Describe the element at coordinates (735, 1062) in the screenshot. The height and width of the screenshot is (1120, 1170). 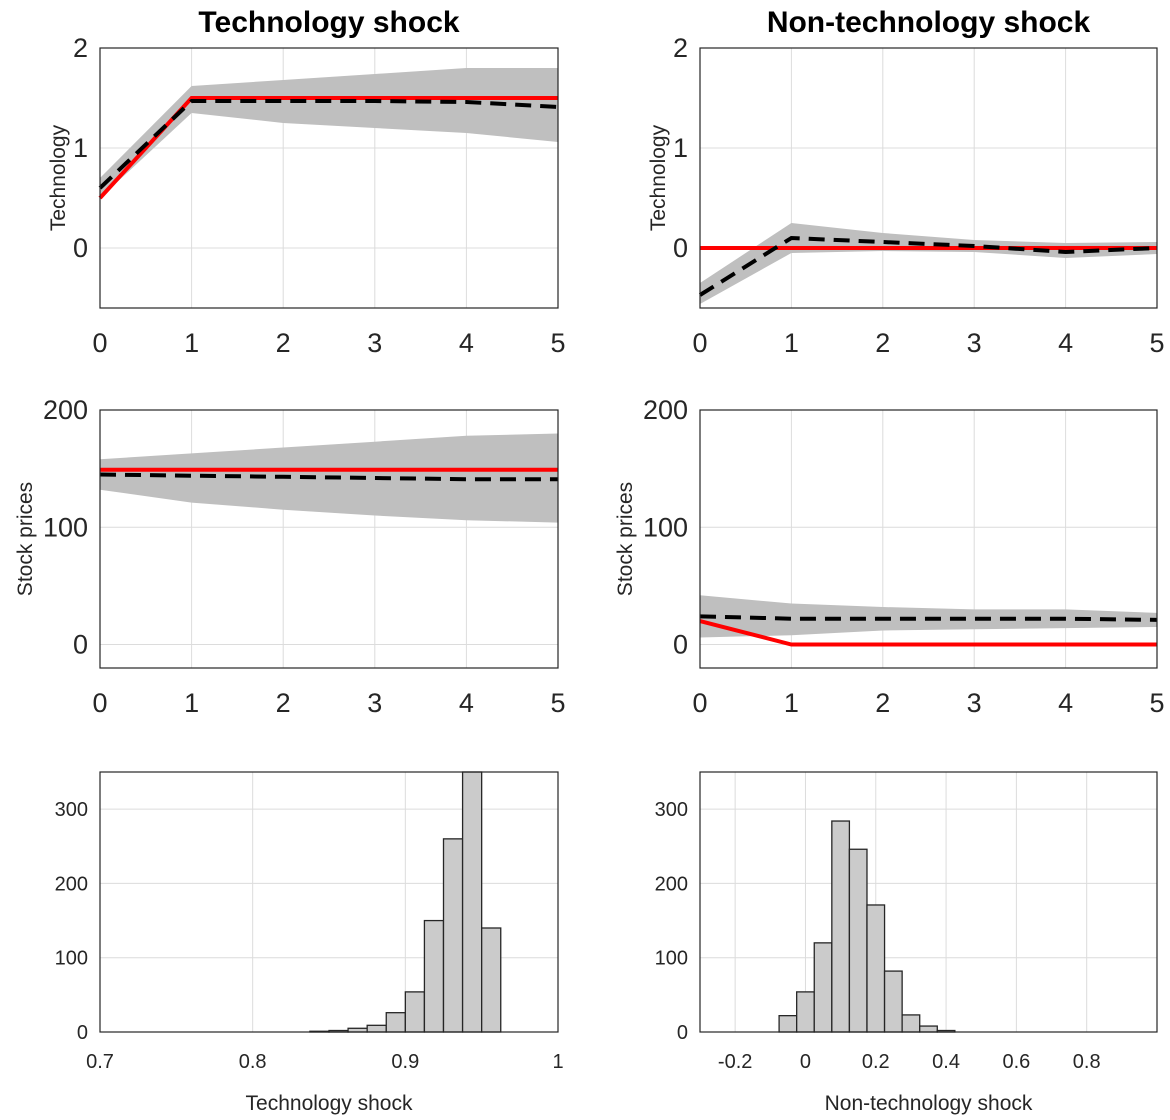
I see `x-tick-label: -0.2` at that location.